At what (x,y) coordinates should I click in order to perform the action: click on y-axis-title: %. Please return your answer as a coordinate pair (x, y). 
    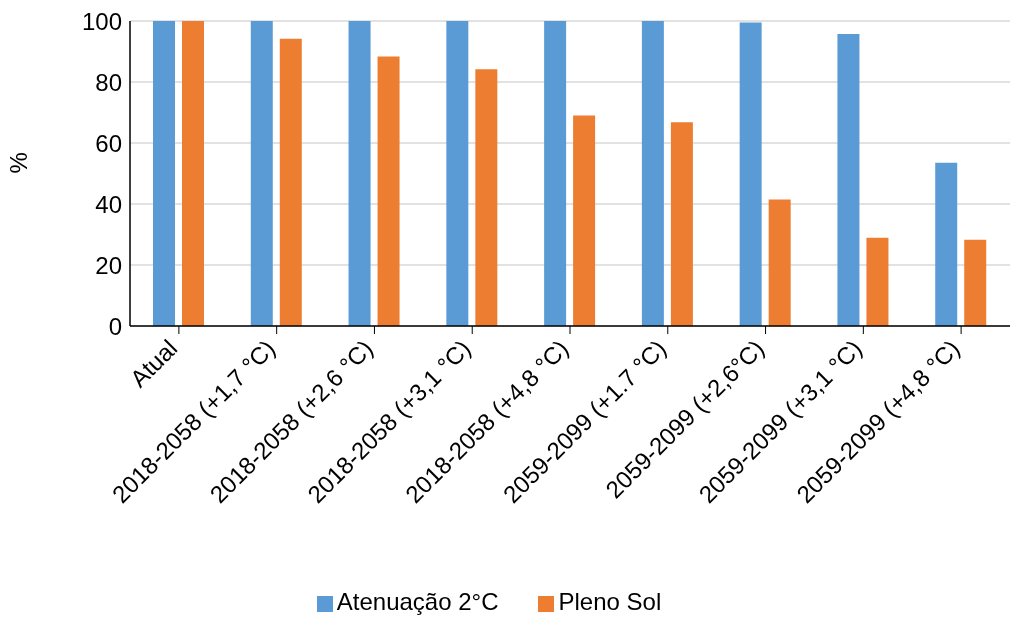
    Looking at the image, I should click on (18, 163).